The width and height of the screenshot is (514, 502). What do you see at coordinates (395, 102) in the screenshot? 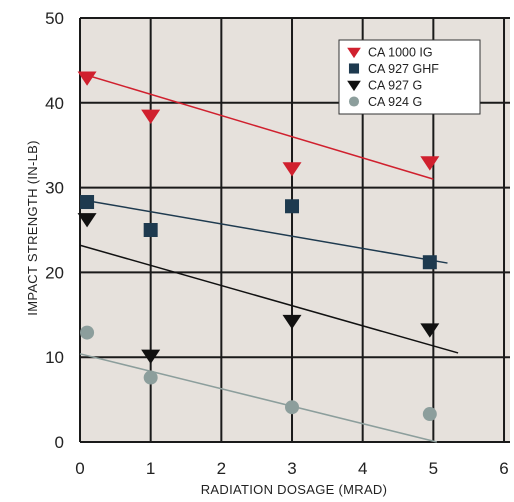
I see `legend-label-ca-924-g: CA 924 G` at bounding box center [395, 102].